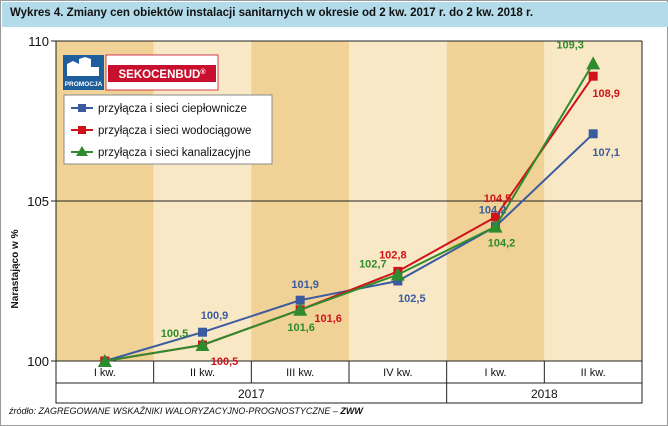  I want to click on data-label: 104,5, so click(498, 199).